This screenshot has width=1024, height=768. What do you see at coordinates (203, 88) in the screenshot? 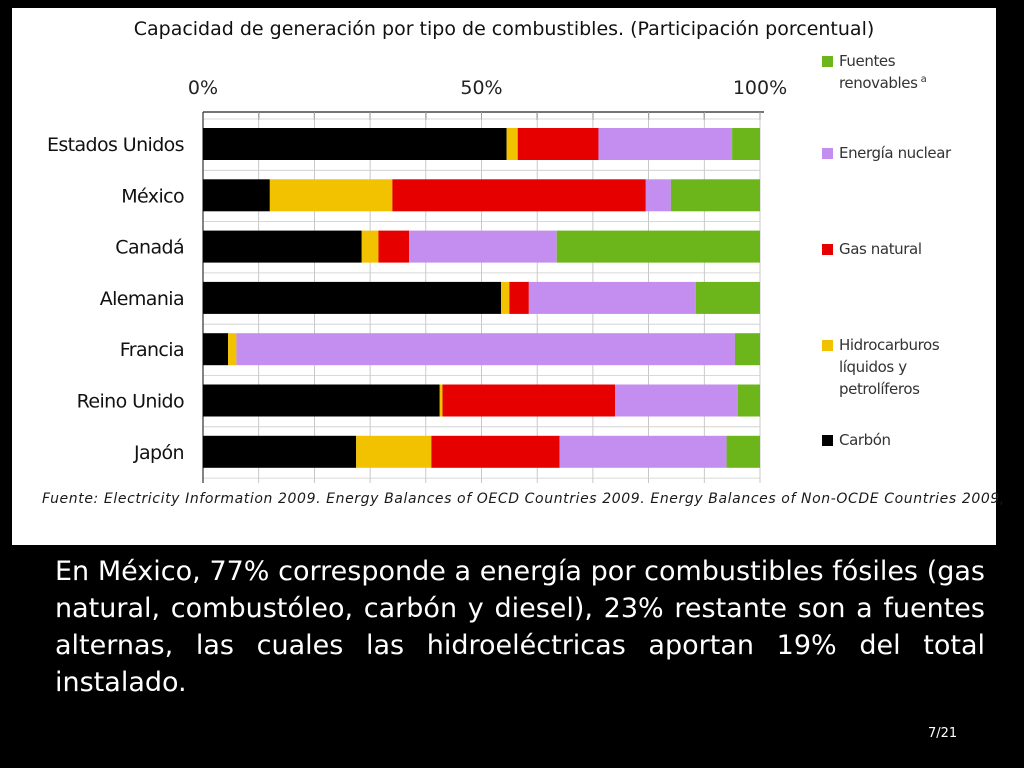
I see `x-tick-label: 0%` at bounding box center [203, 88].